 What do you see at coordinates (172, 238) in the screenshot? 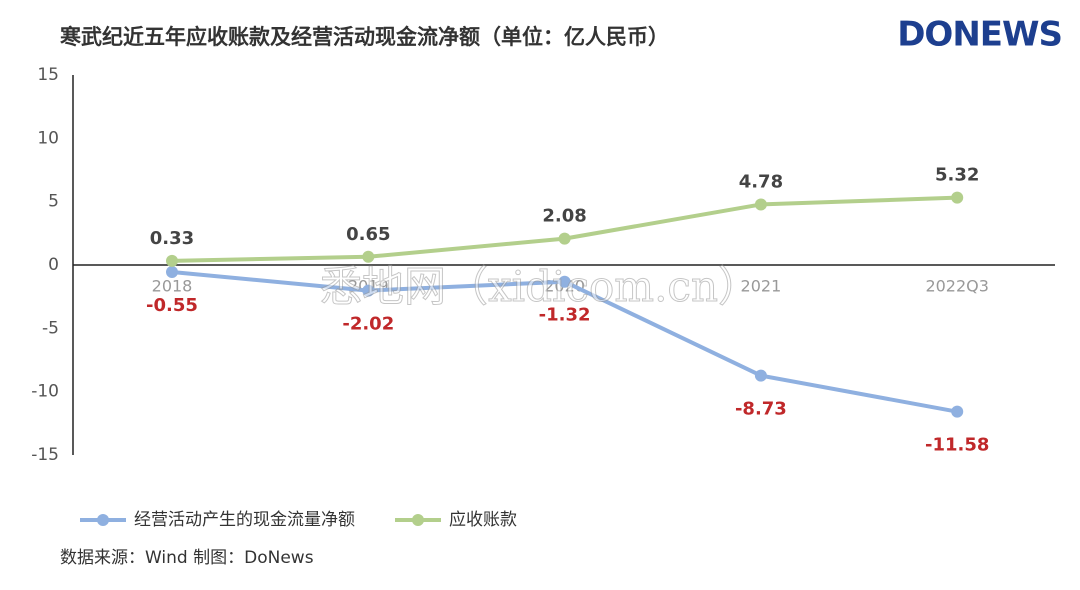
I see `data-label: 0.33` at bounding box center [172, 238].